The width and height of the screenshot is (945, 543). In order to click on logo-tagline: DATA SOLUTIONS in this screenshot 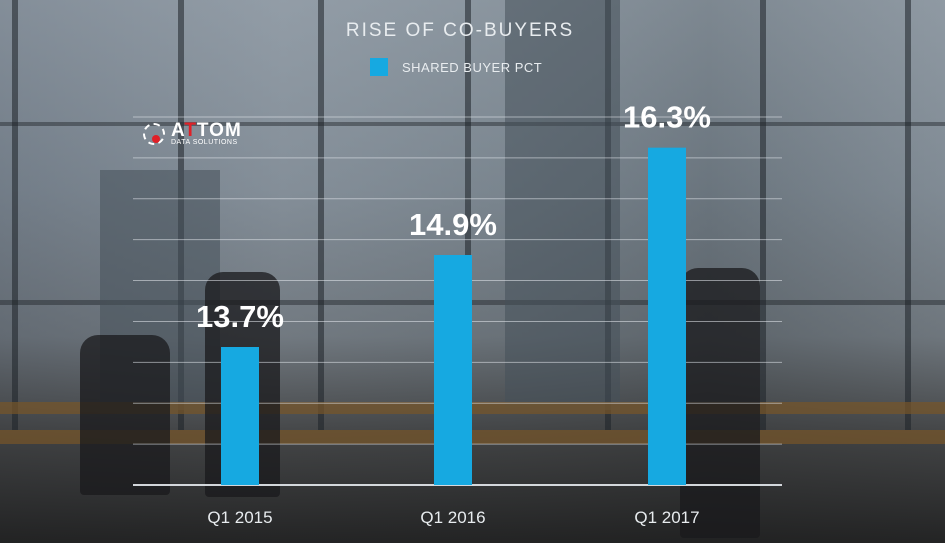, I will do `click(204, 142)`.